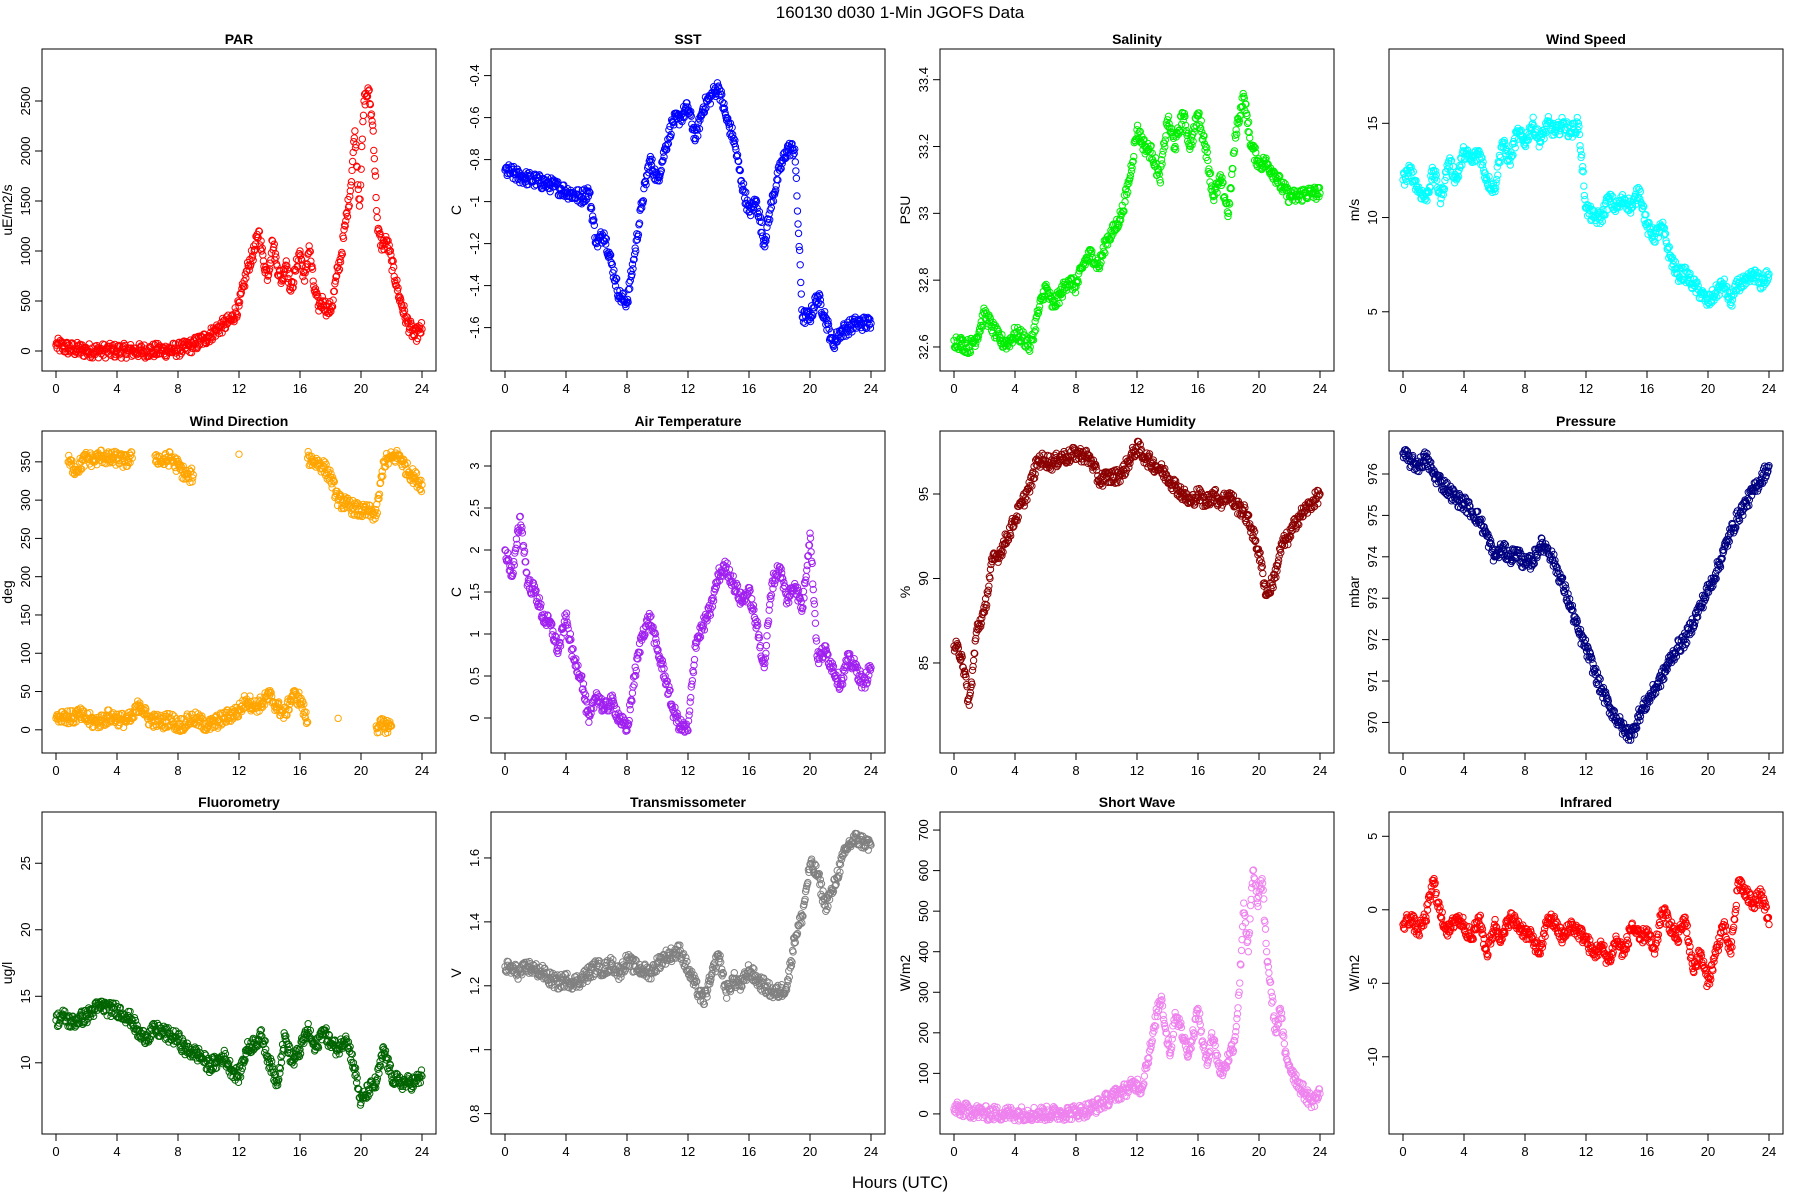  I want to click on panel-title: SST, so click(688, 39).